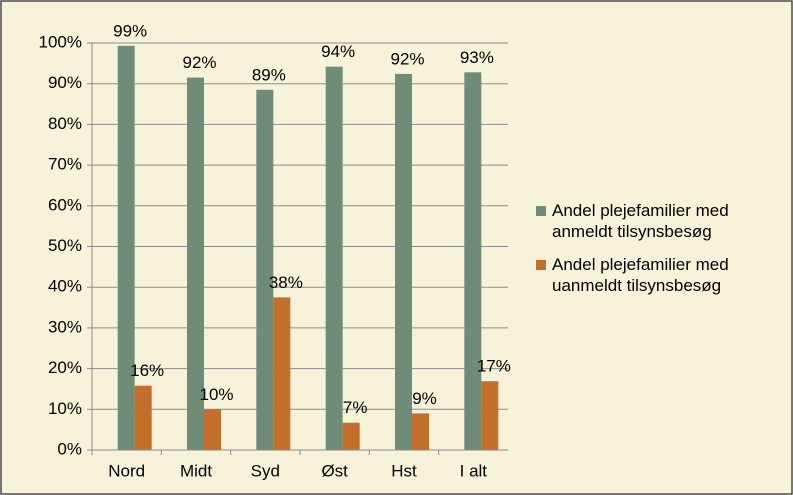 The image size is (793, 495). Describe the element at coordinates (65, 286) in the screenshot. I see `y-tick-label: 40%` at that location.